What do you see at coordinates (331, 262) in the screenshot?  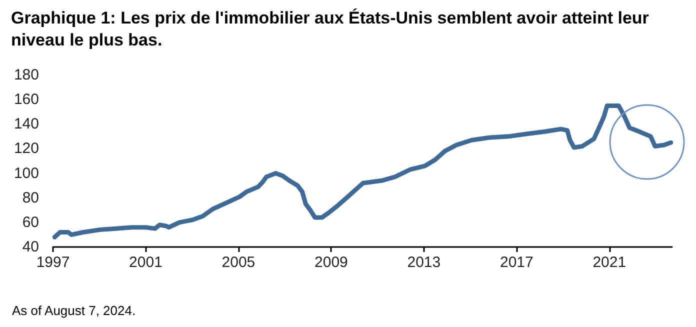 I see `x-tick-label: 2009` at bounding box center [331, 262].